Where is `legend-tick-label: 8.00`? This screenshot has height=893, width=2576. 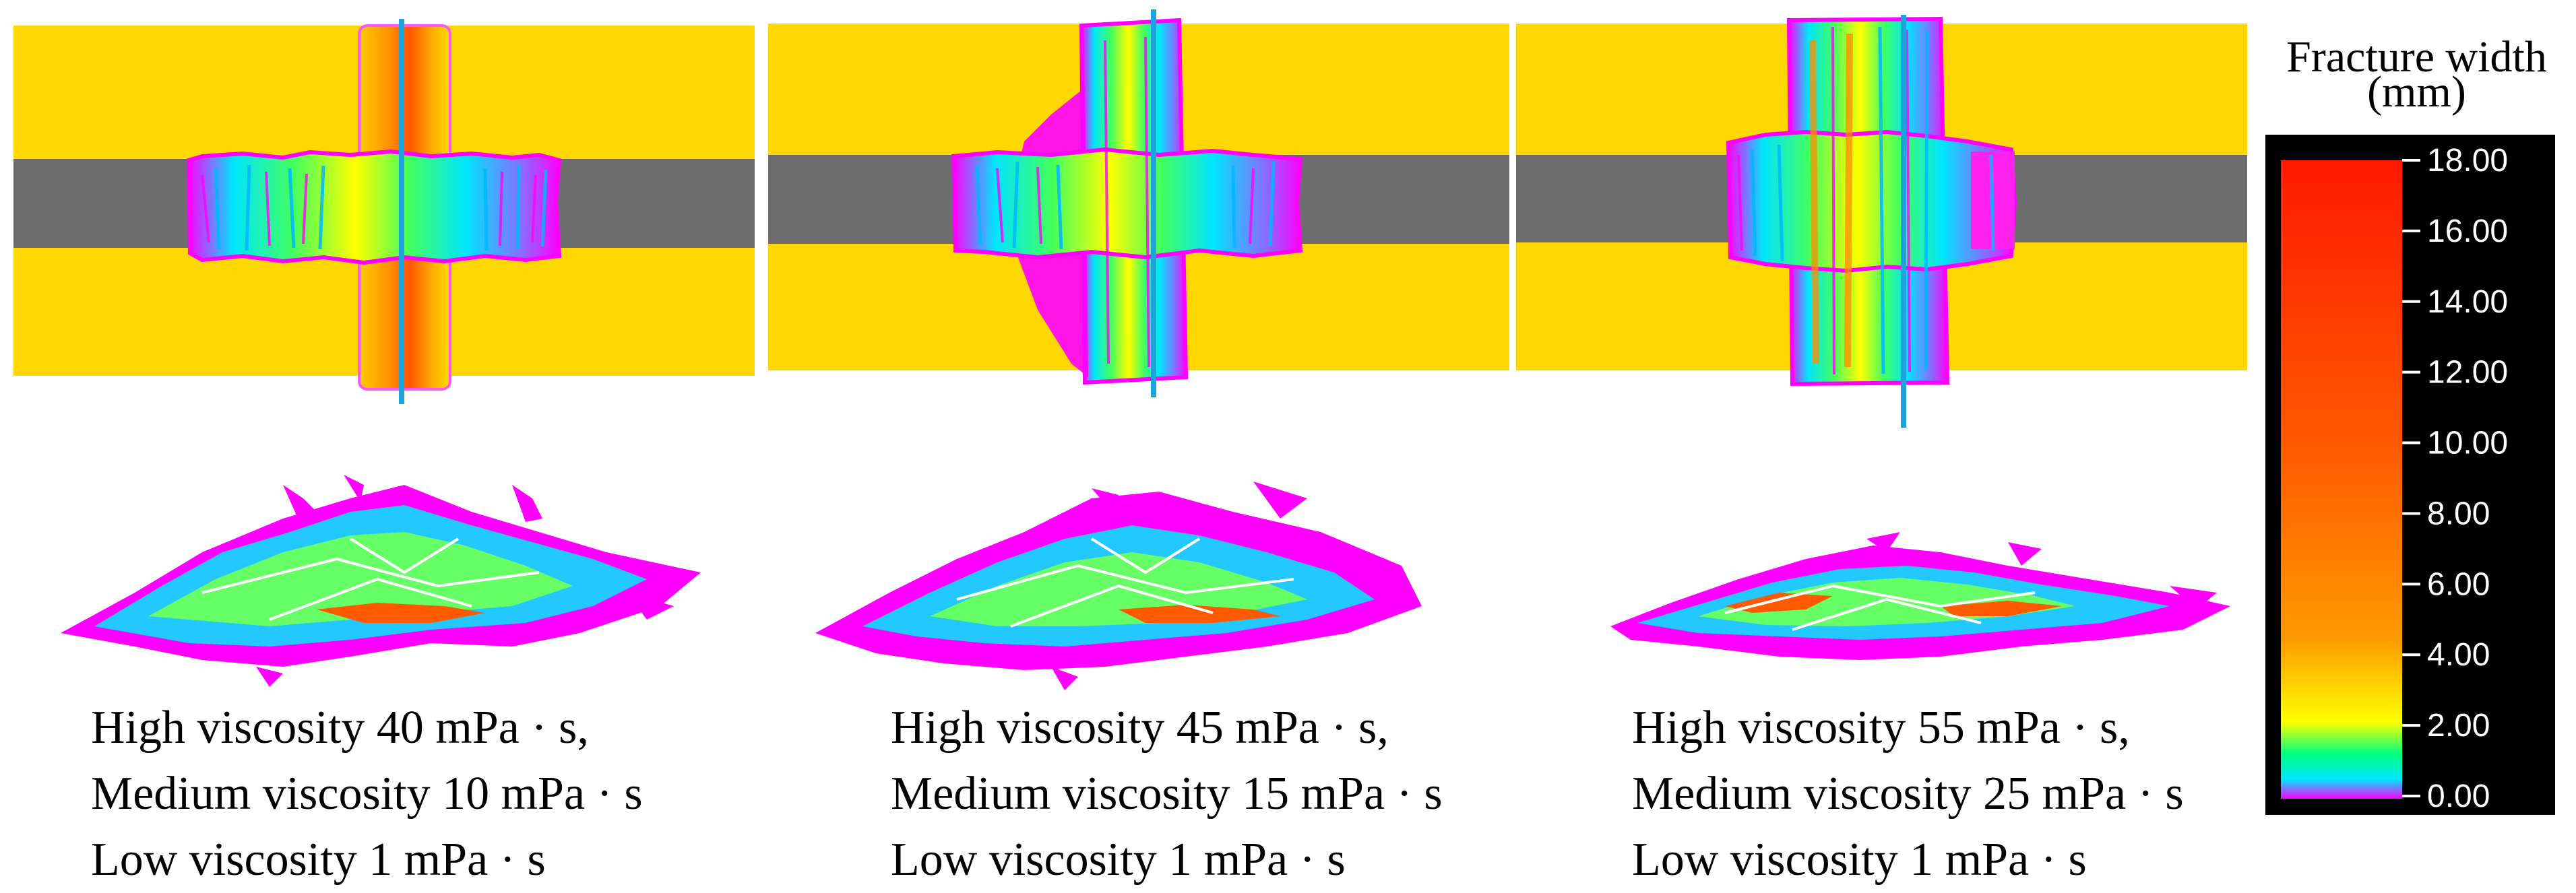
legend-tick-label: 8.00 is located at coordinates (2458, 513).